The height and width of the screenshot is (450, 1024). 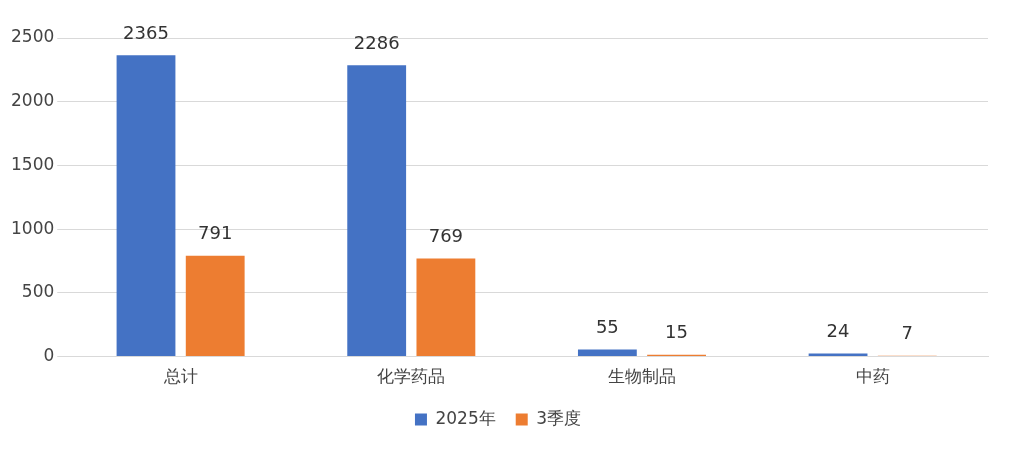 What do you see at coordinates (677, 332) in the screenshot?
I see `data-label: 15` at bounding box center [677, 332].